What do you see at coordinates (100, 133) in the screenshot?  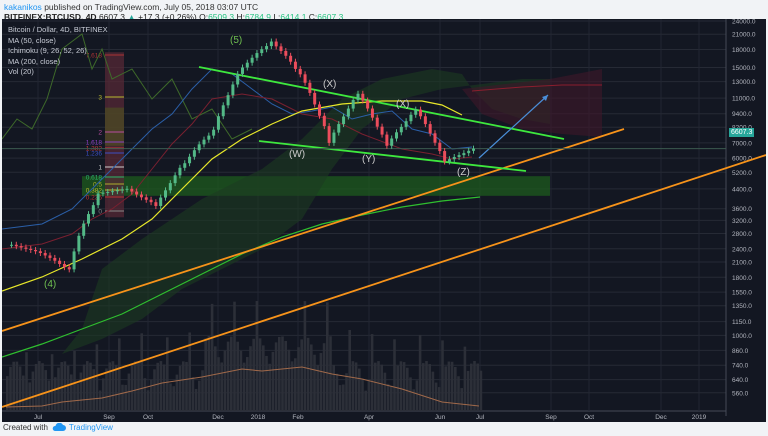 I see `svg-text: 2` at bounding box center [100, 133].